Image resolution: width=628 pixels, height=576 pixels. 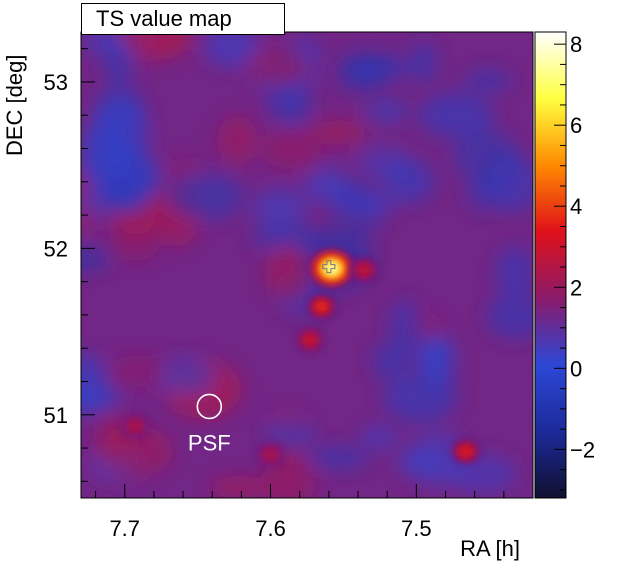 What do you see at coordinates (14, 106) in the screenshot?
I see `y-axis-title: DEC [deg]` at bounding box center [14, 106].